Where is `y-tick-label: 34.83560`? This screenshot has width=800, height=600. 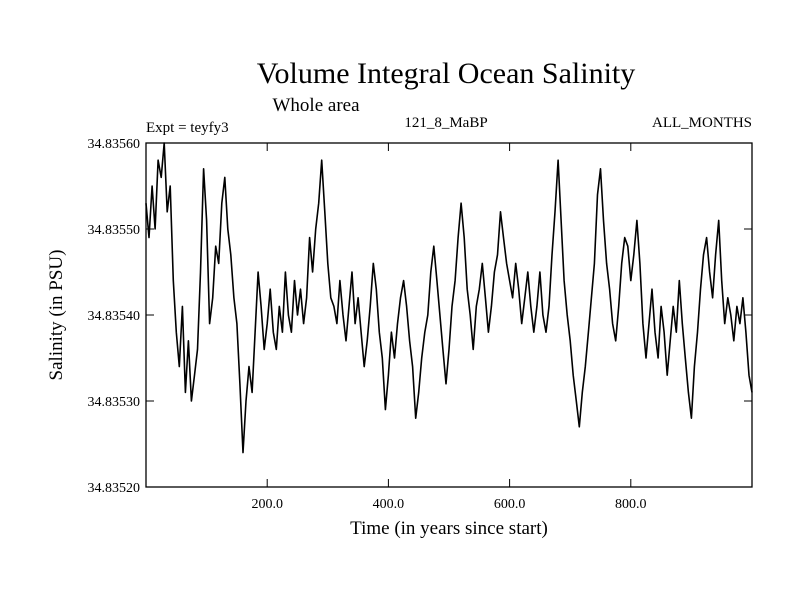 y-tick-label: 34.83560 is located at coordinates (114, 144).